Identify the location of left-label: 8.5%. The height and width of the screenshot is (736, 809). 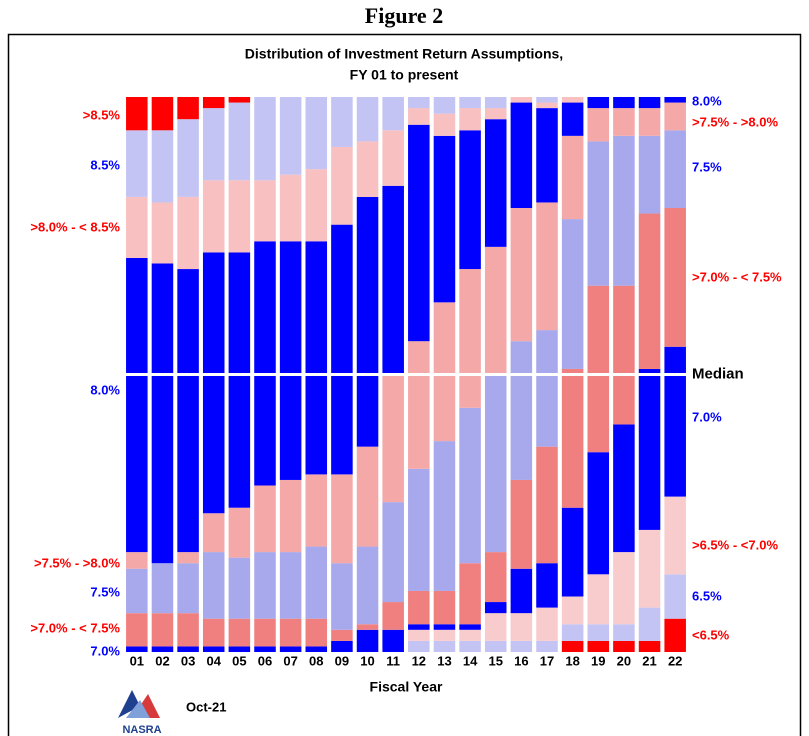
(105, 164).